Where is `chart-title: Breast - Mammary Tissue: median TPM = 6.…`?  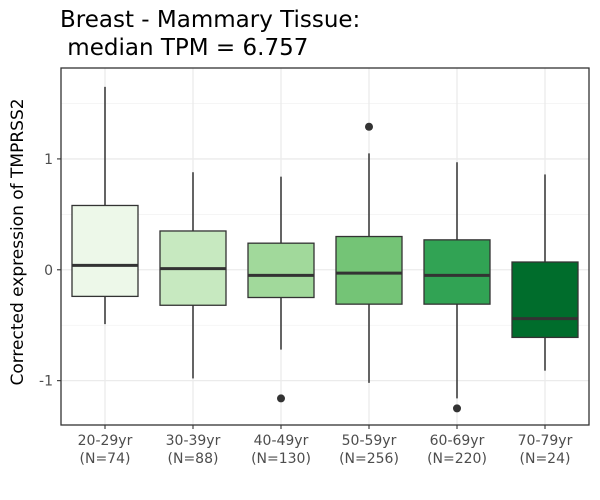
chart-title: Breast - Mammary Tissue: median TPM = 6.… is located at coordinates (210, 34).